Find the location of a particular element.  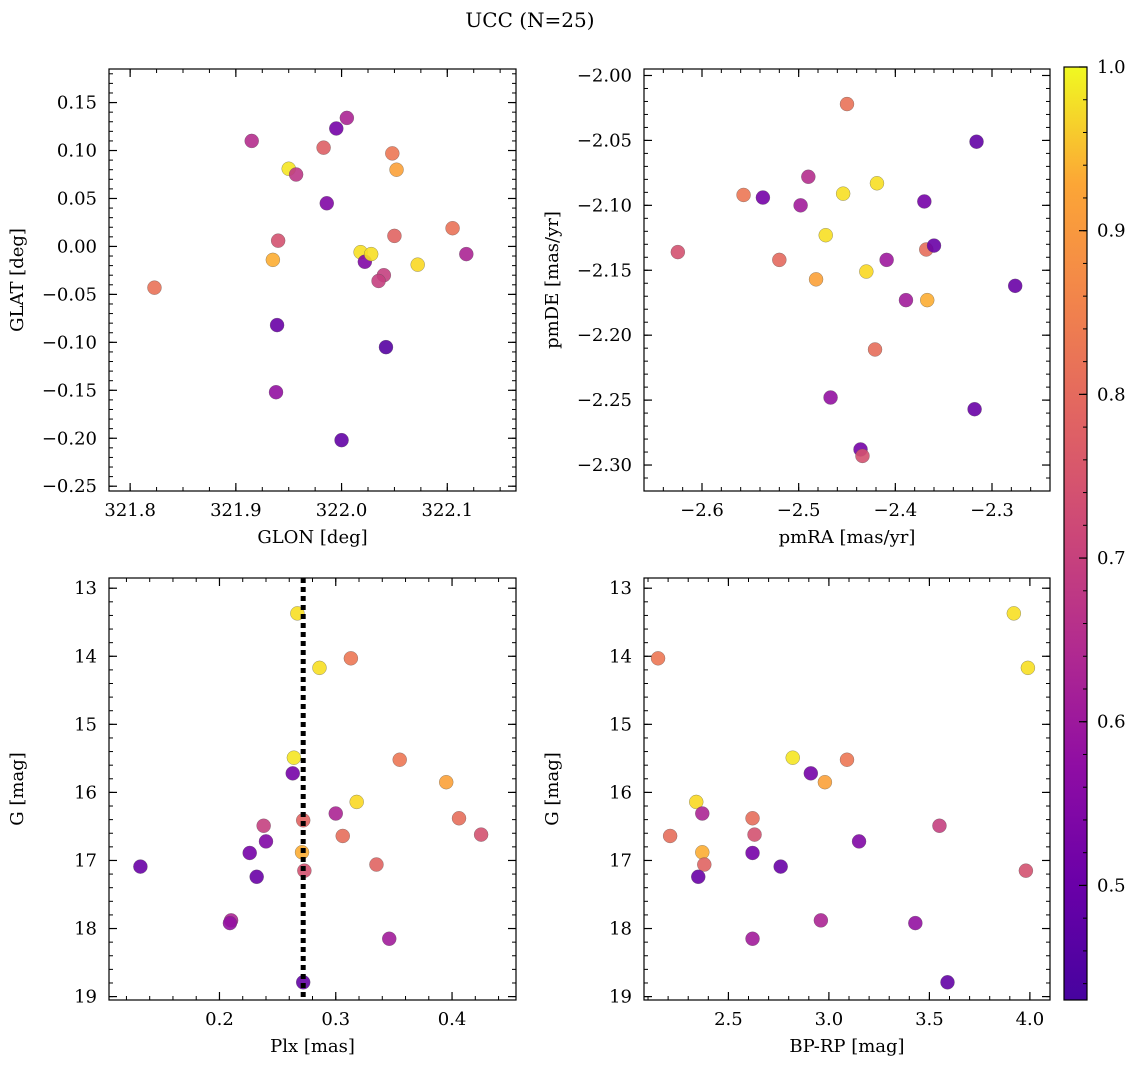

x-tick-label: −2.5 is located at coordinates (799, 510).